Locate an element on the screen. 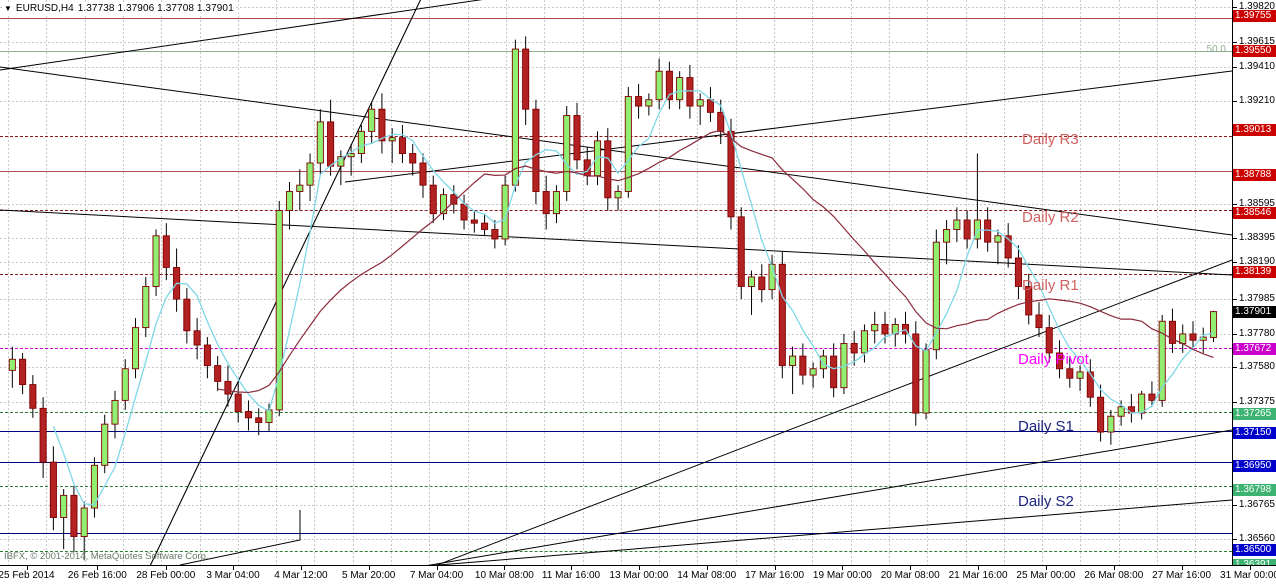 The height and width of the screenshot is (588, 1276). price-axis-tag-1-39755: 1.39755 is located at coordinates (1254, 16).